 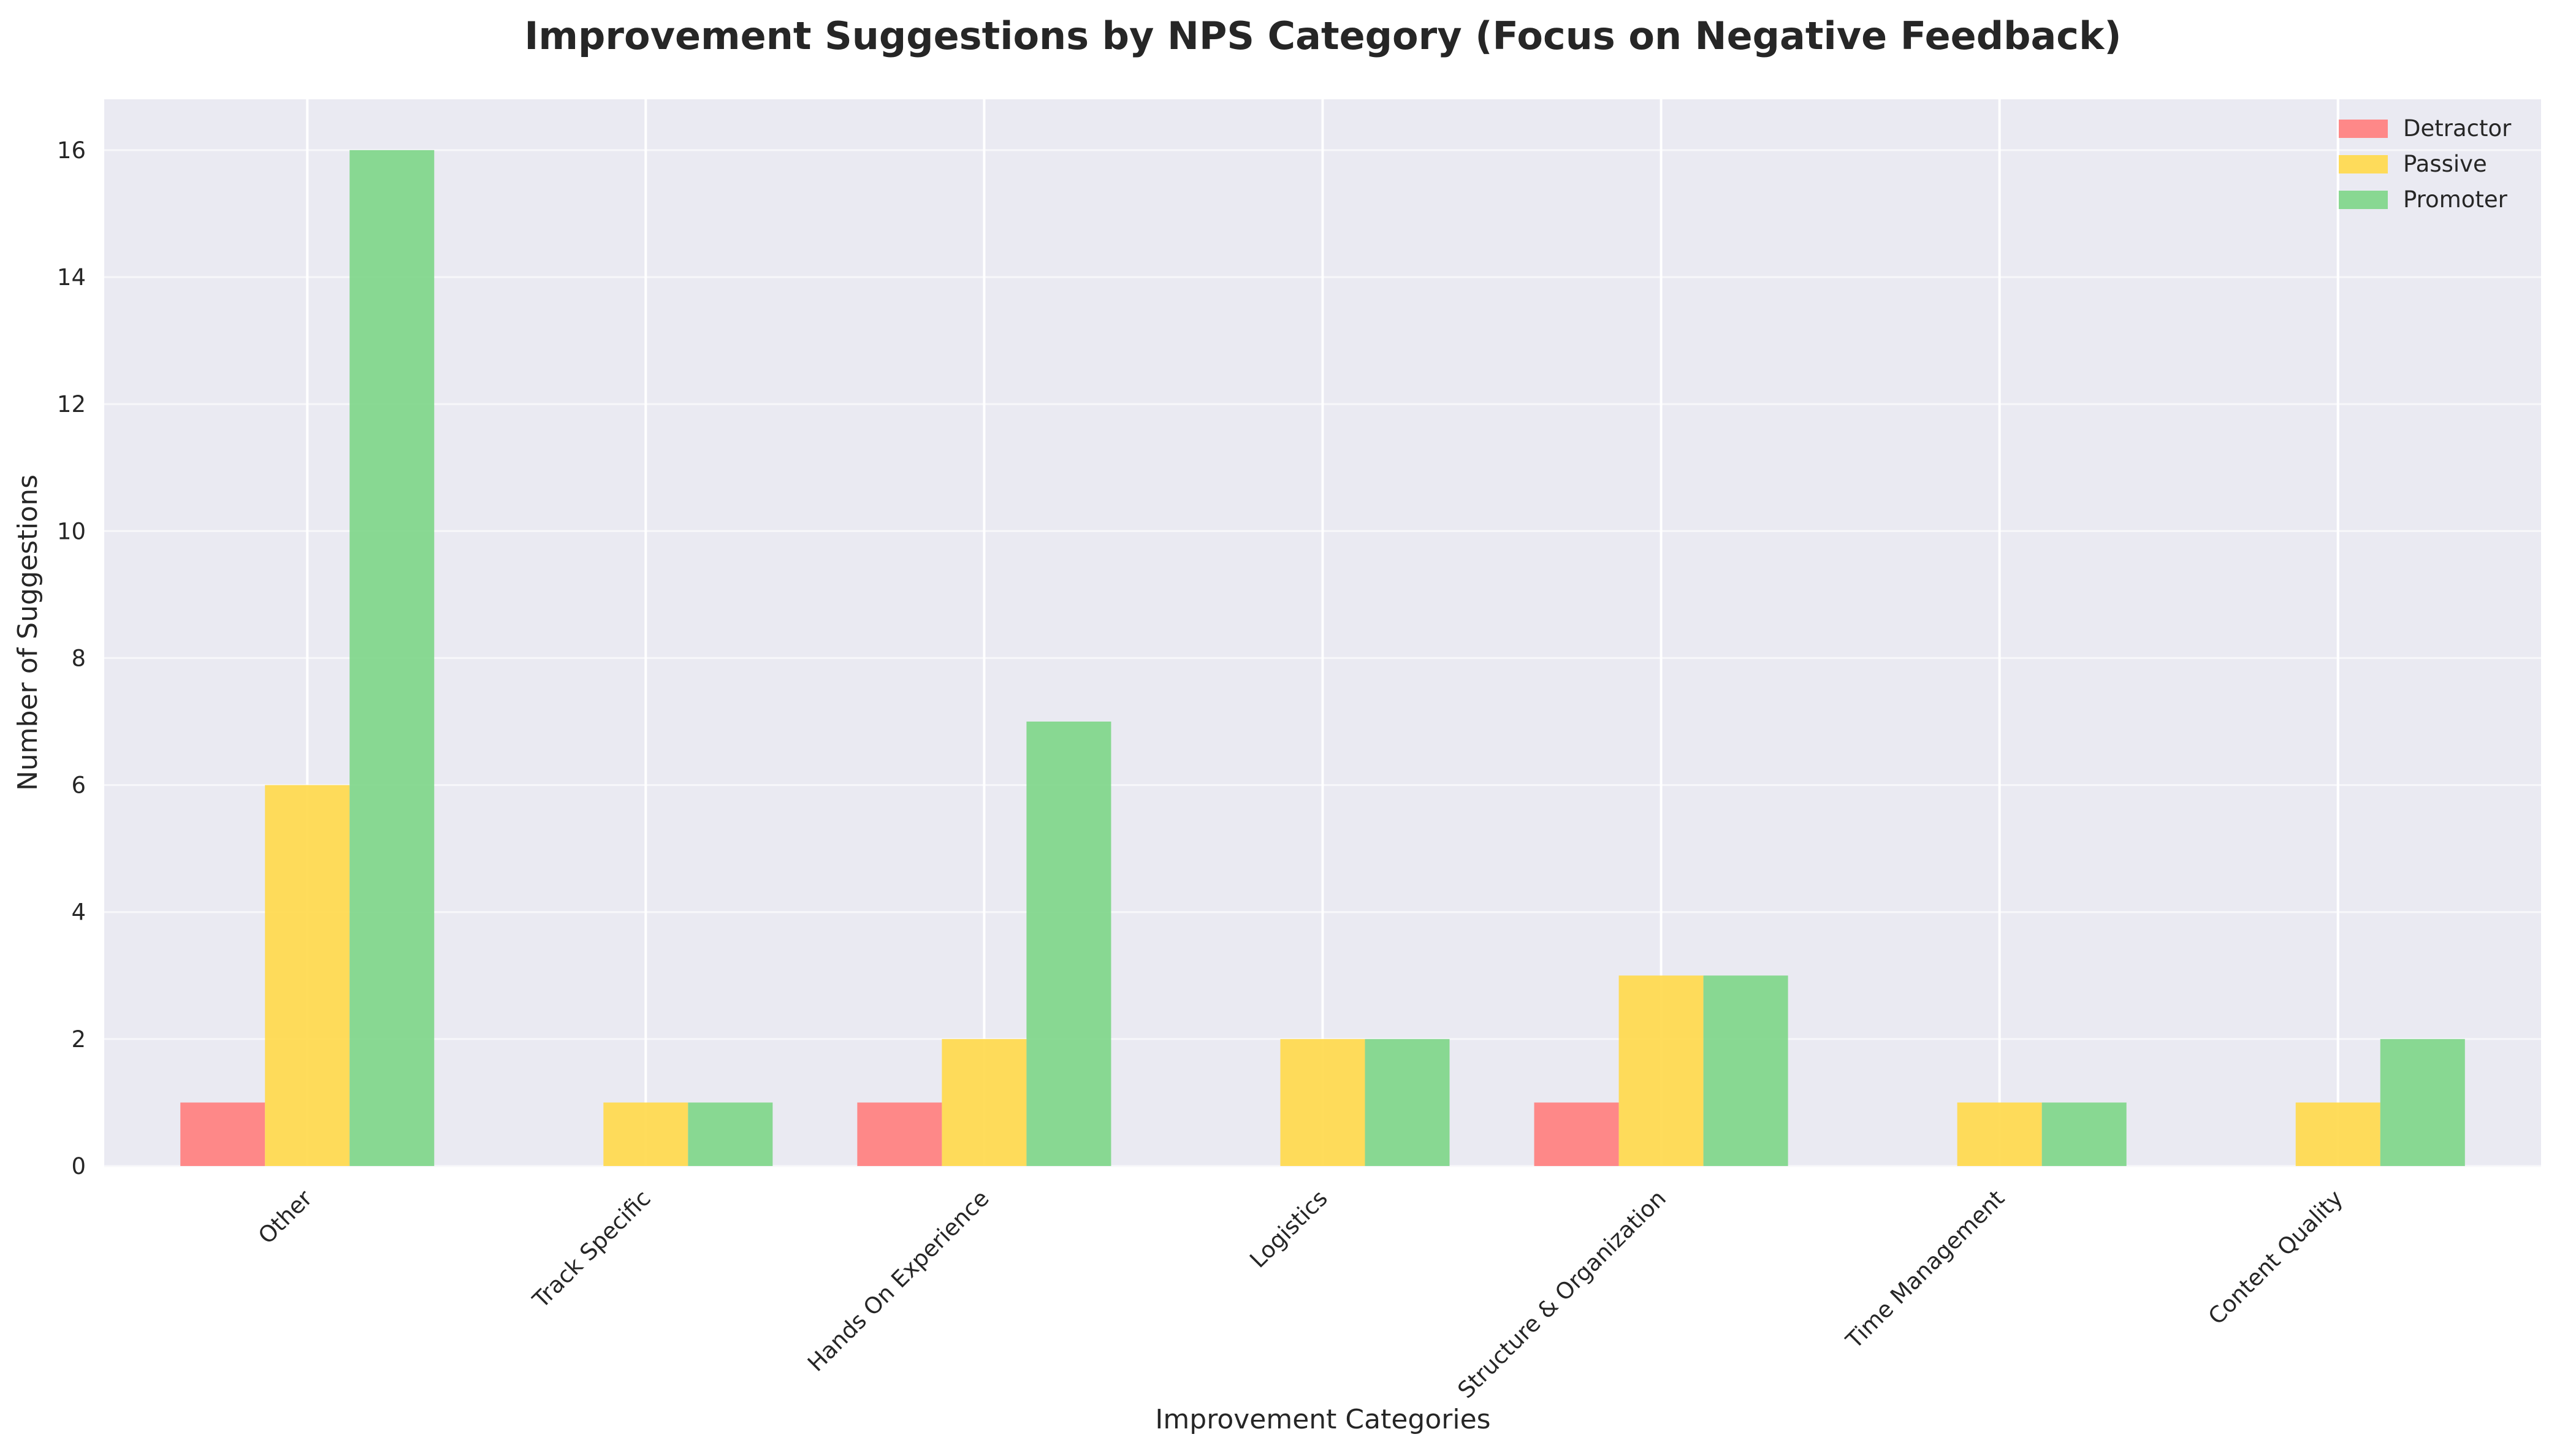 I want to click on legend-label-passive: Passive, so click(x=2445, y=164).